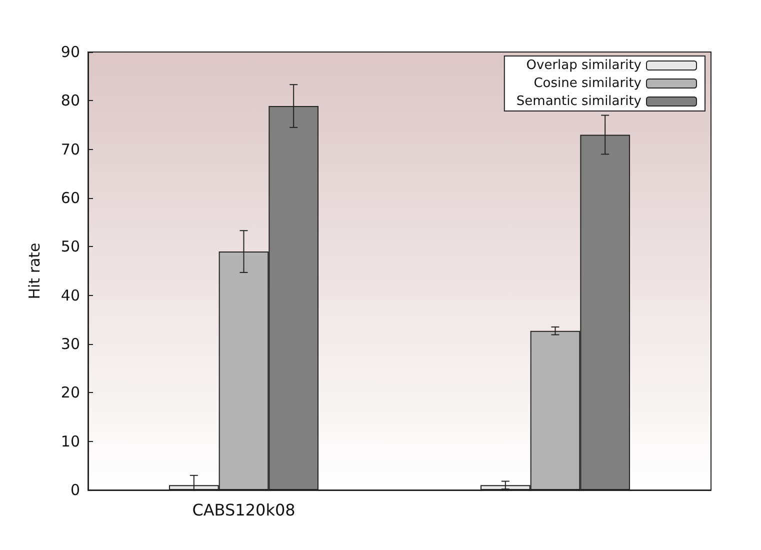 The image size is (761, 550). What do you see at coordinates (70, 344) in the screenshot?
I see `y-tick-label: 30` at bounding box center [70, 344].